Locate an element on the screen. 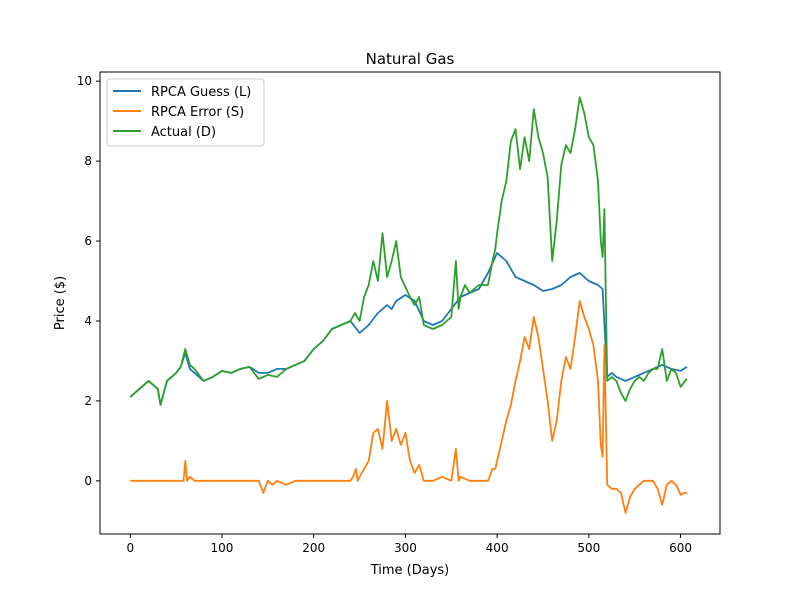  legend-label-d: Actual (D) is located at coordinates (183, 132).